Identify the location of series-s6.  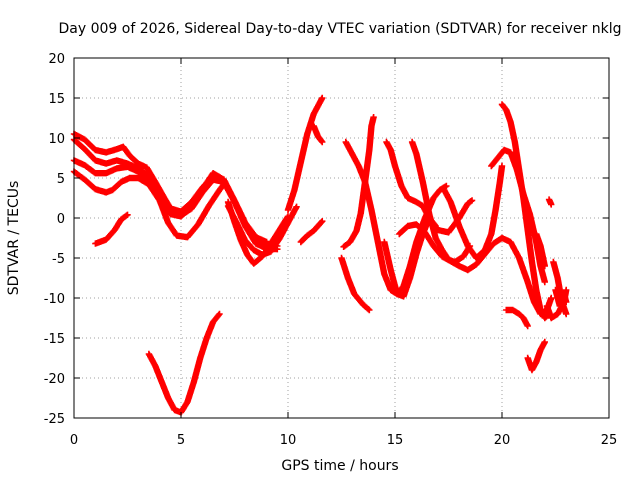
(184, 363).